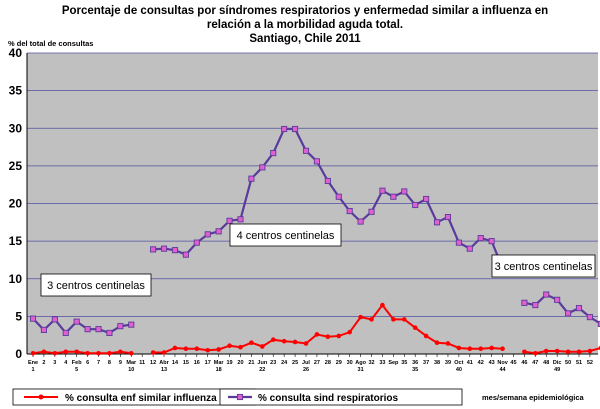 The width and height of the screenshot is (600, 409). What do you see at coordinates (393, 363) in the screenshot?
I see `x-tick-label: Sep` at bounding box center [393, 363].